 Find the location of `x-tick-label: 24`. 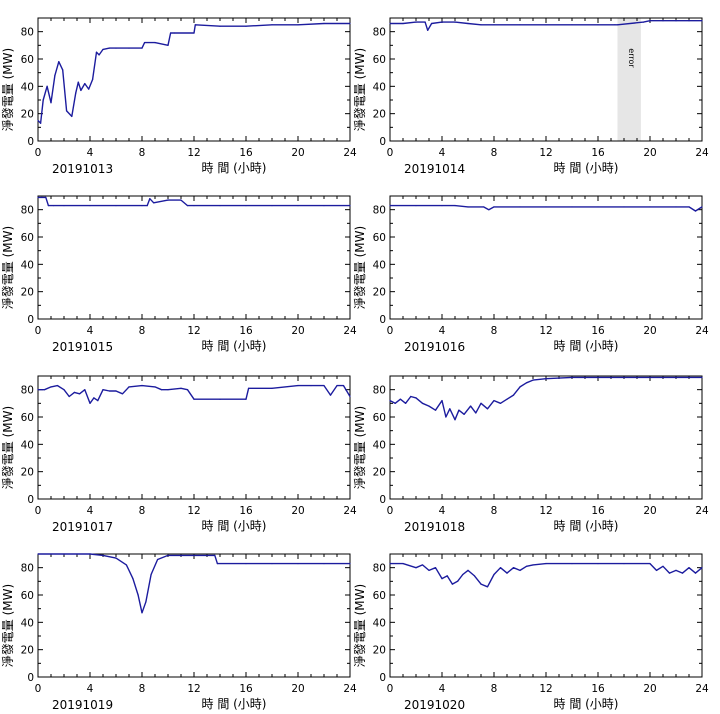

x-tick-label: 24 is located at coordinates (350, 153).